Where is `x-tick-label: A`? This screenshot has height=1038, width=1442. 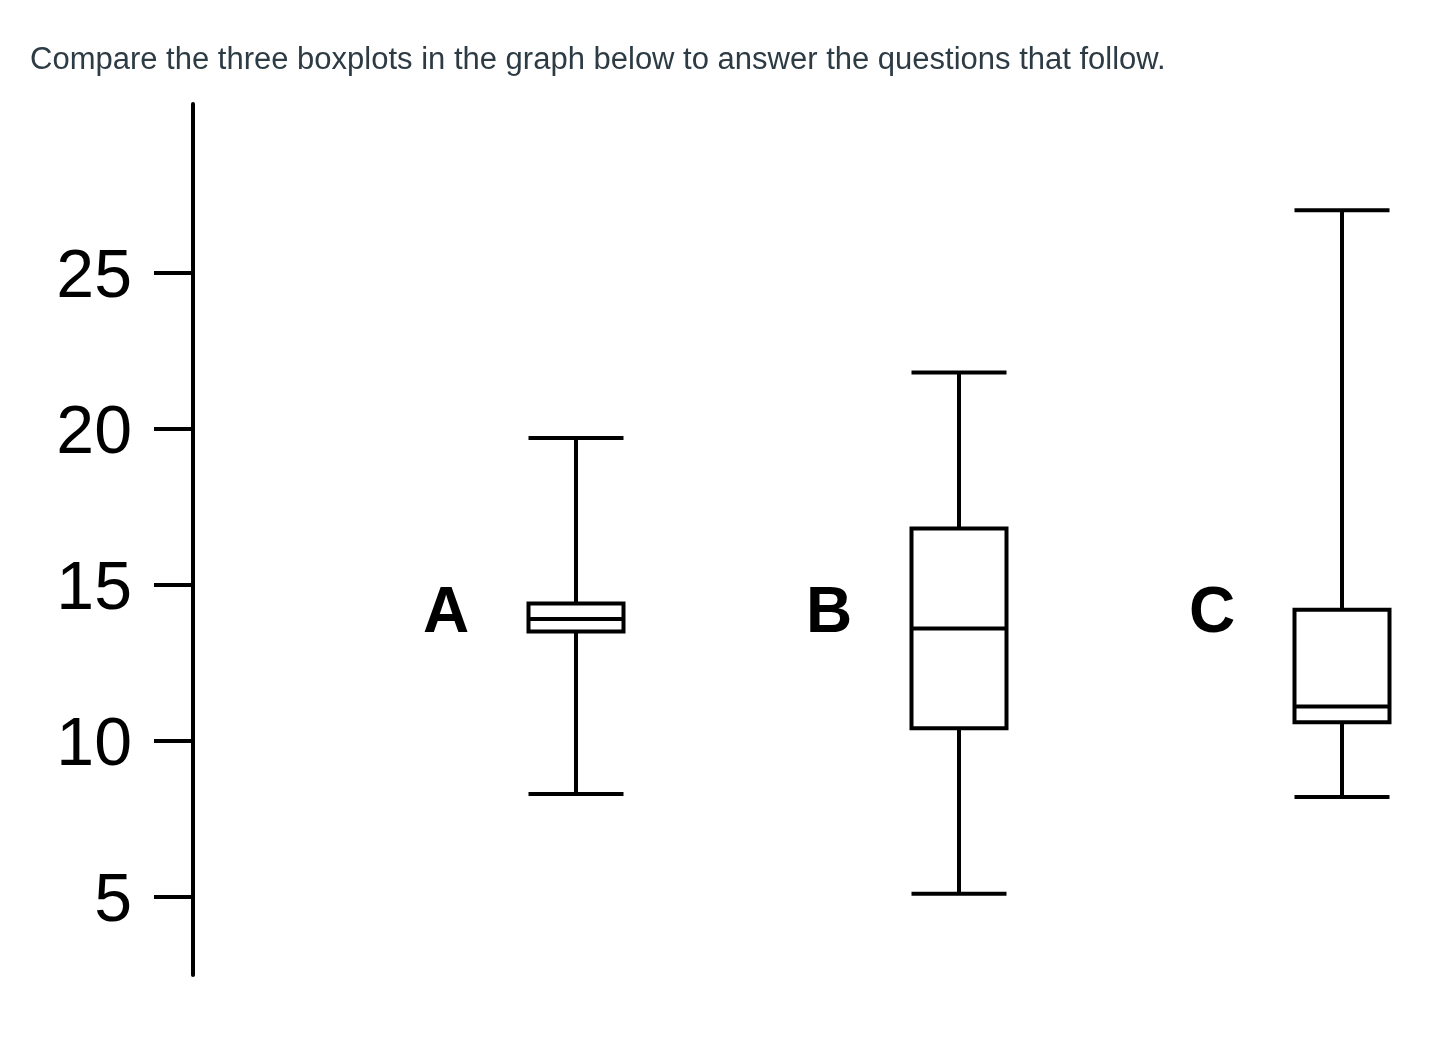
x-tick-label: A is located at coordinates (446, 610).